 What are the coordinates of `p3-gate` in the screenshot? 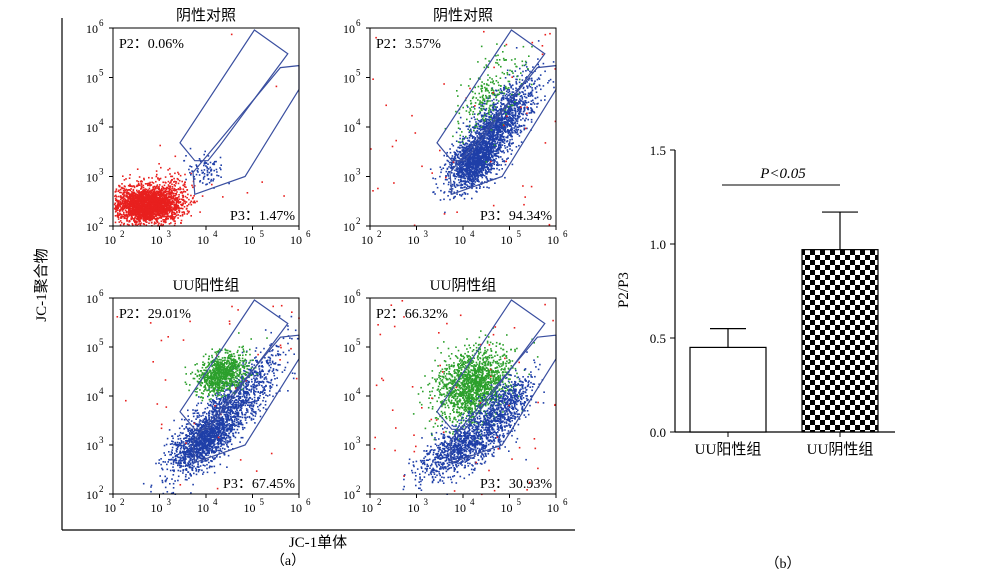 It's located at (246, 130).